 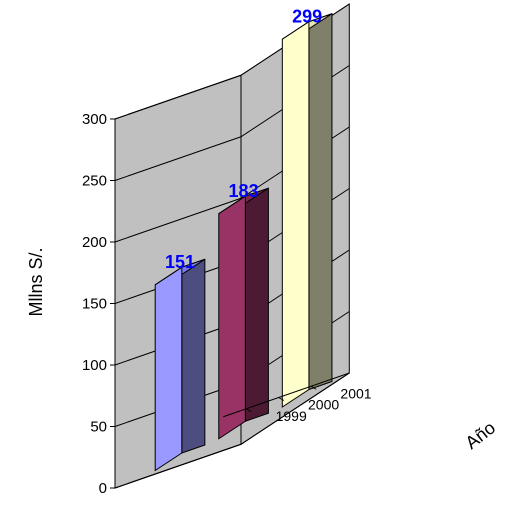 I want to click on x-tick-label: 1999, so click(x=291, y=416).